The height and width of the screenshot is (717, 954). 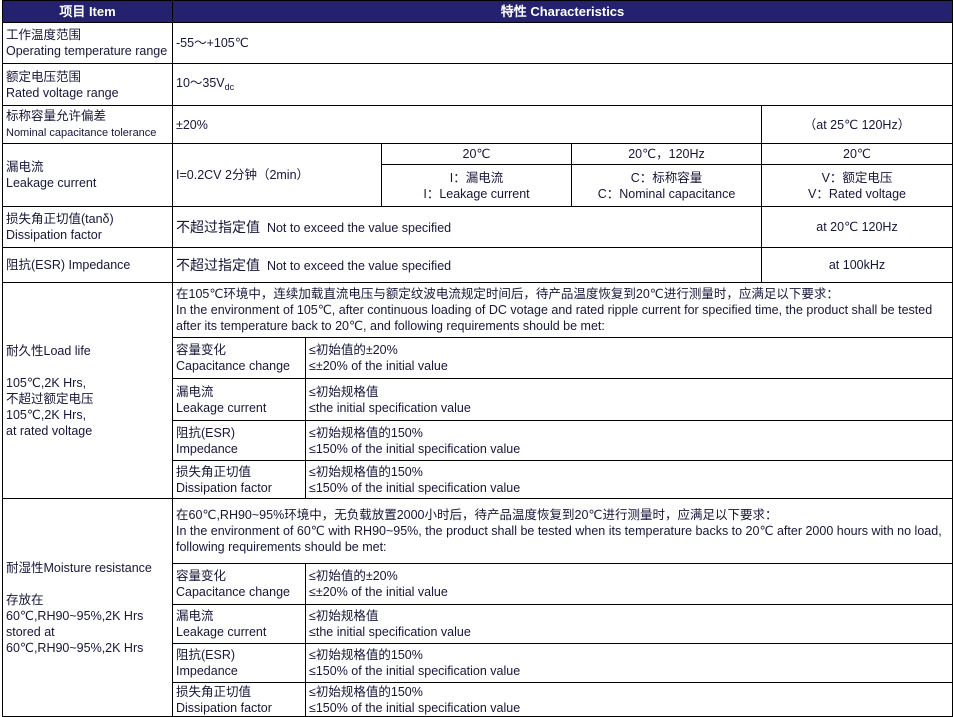 I want to click on temp-label-zh: 工作温度范围, so click(x=44, y=35).